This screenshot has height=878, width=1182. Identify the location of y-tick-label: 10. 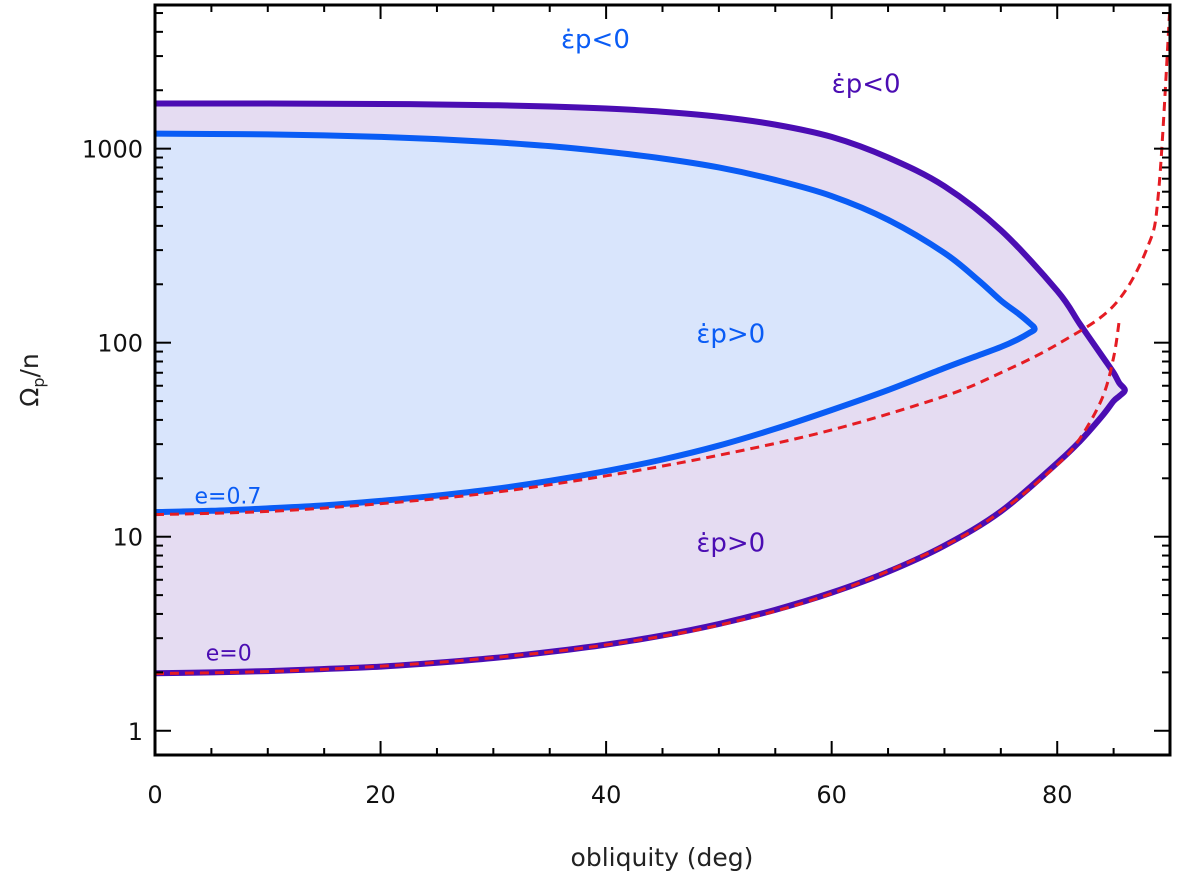
(127, 538).